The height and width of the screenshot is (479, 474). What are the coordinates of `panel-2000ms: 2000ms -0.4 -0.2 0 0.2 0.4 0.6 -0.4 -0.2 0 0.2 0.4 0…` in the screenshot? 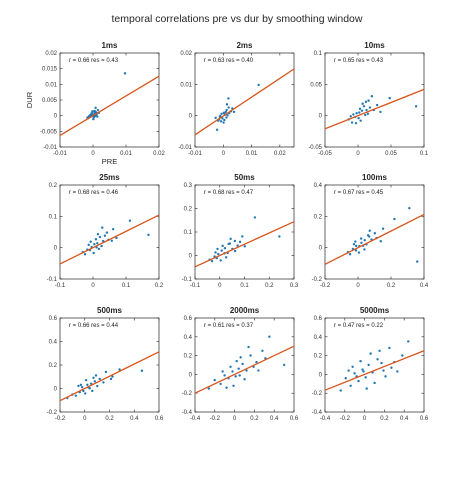 It's located at (240, 364).